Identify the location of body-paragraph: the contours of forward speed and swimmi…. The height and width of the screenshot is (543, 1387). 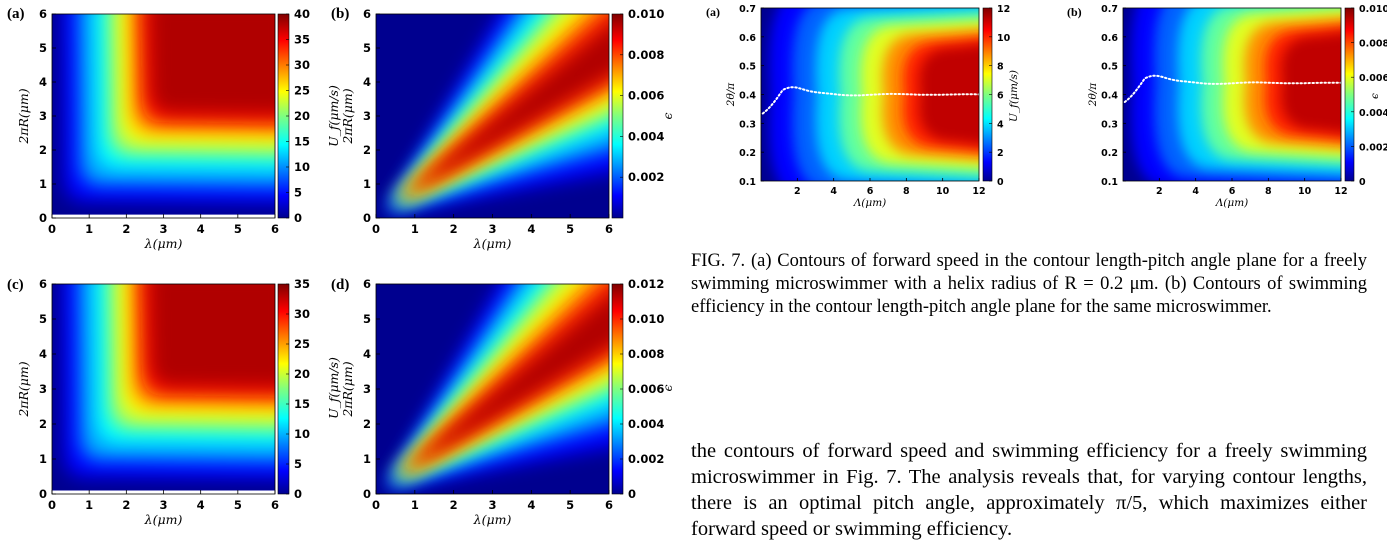
(1029, 490).